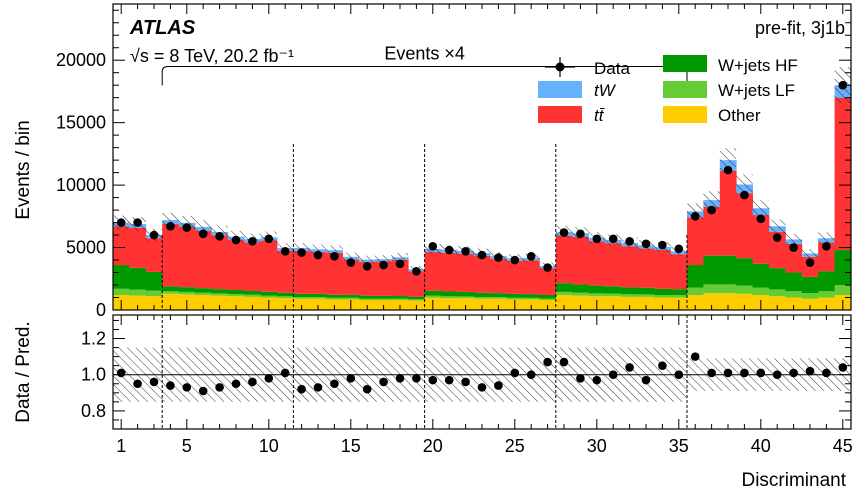 The width and height of the screenshot is (858, 494). What do you see at coordinates (424, 372) in the screenshot?
I see `ratio-region-separators` at bounding box center [424, 372].